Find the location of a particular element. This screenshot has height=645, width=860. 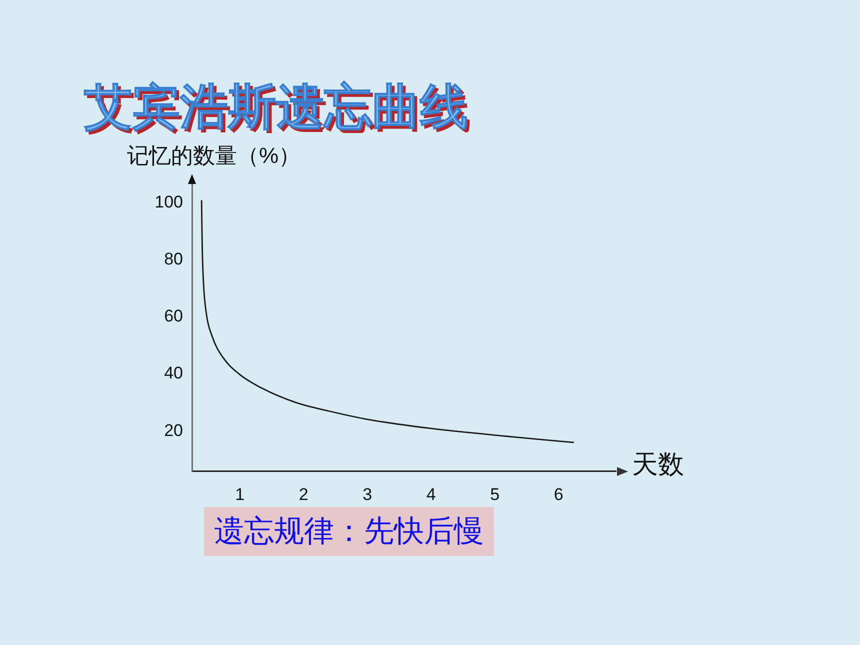

y-tick-label: 20 is located at coordinates (173, 430).